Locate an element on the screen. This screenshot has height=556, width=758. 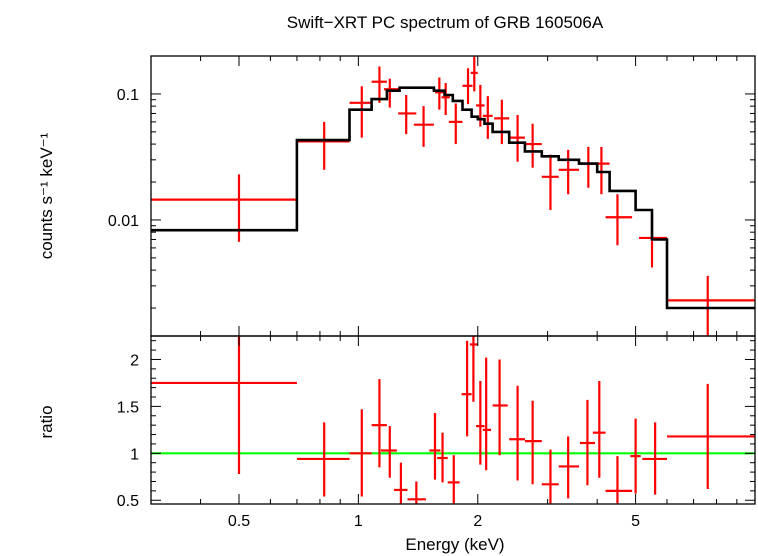
y-tick-label: 1.5 is located at coordinates (128, 407).